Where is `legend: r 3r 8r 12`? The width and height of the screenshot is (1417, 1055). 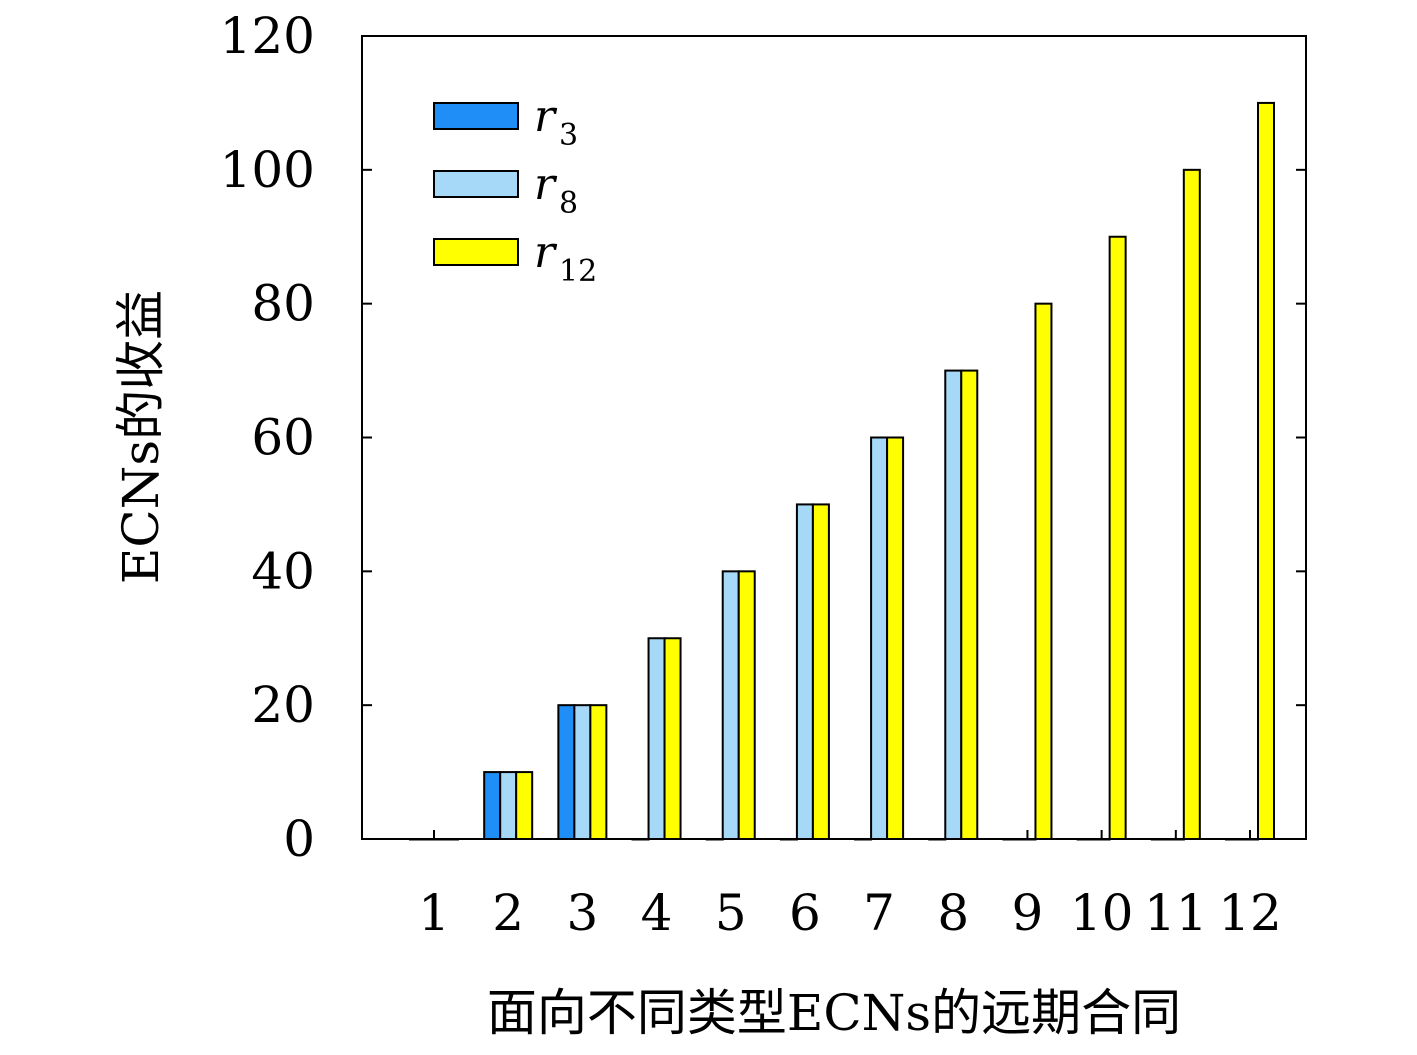
legend: r 3r 8r 12 is located at coordinates (515, 190).